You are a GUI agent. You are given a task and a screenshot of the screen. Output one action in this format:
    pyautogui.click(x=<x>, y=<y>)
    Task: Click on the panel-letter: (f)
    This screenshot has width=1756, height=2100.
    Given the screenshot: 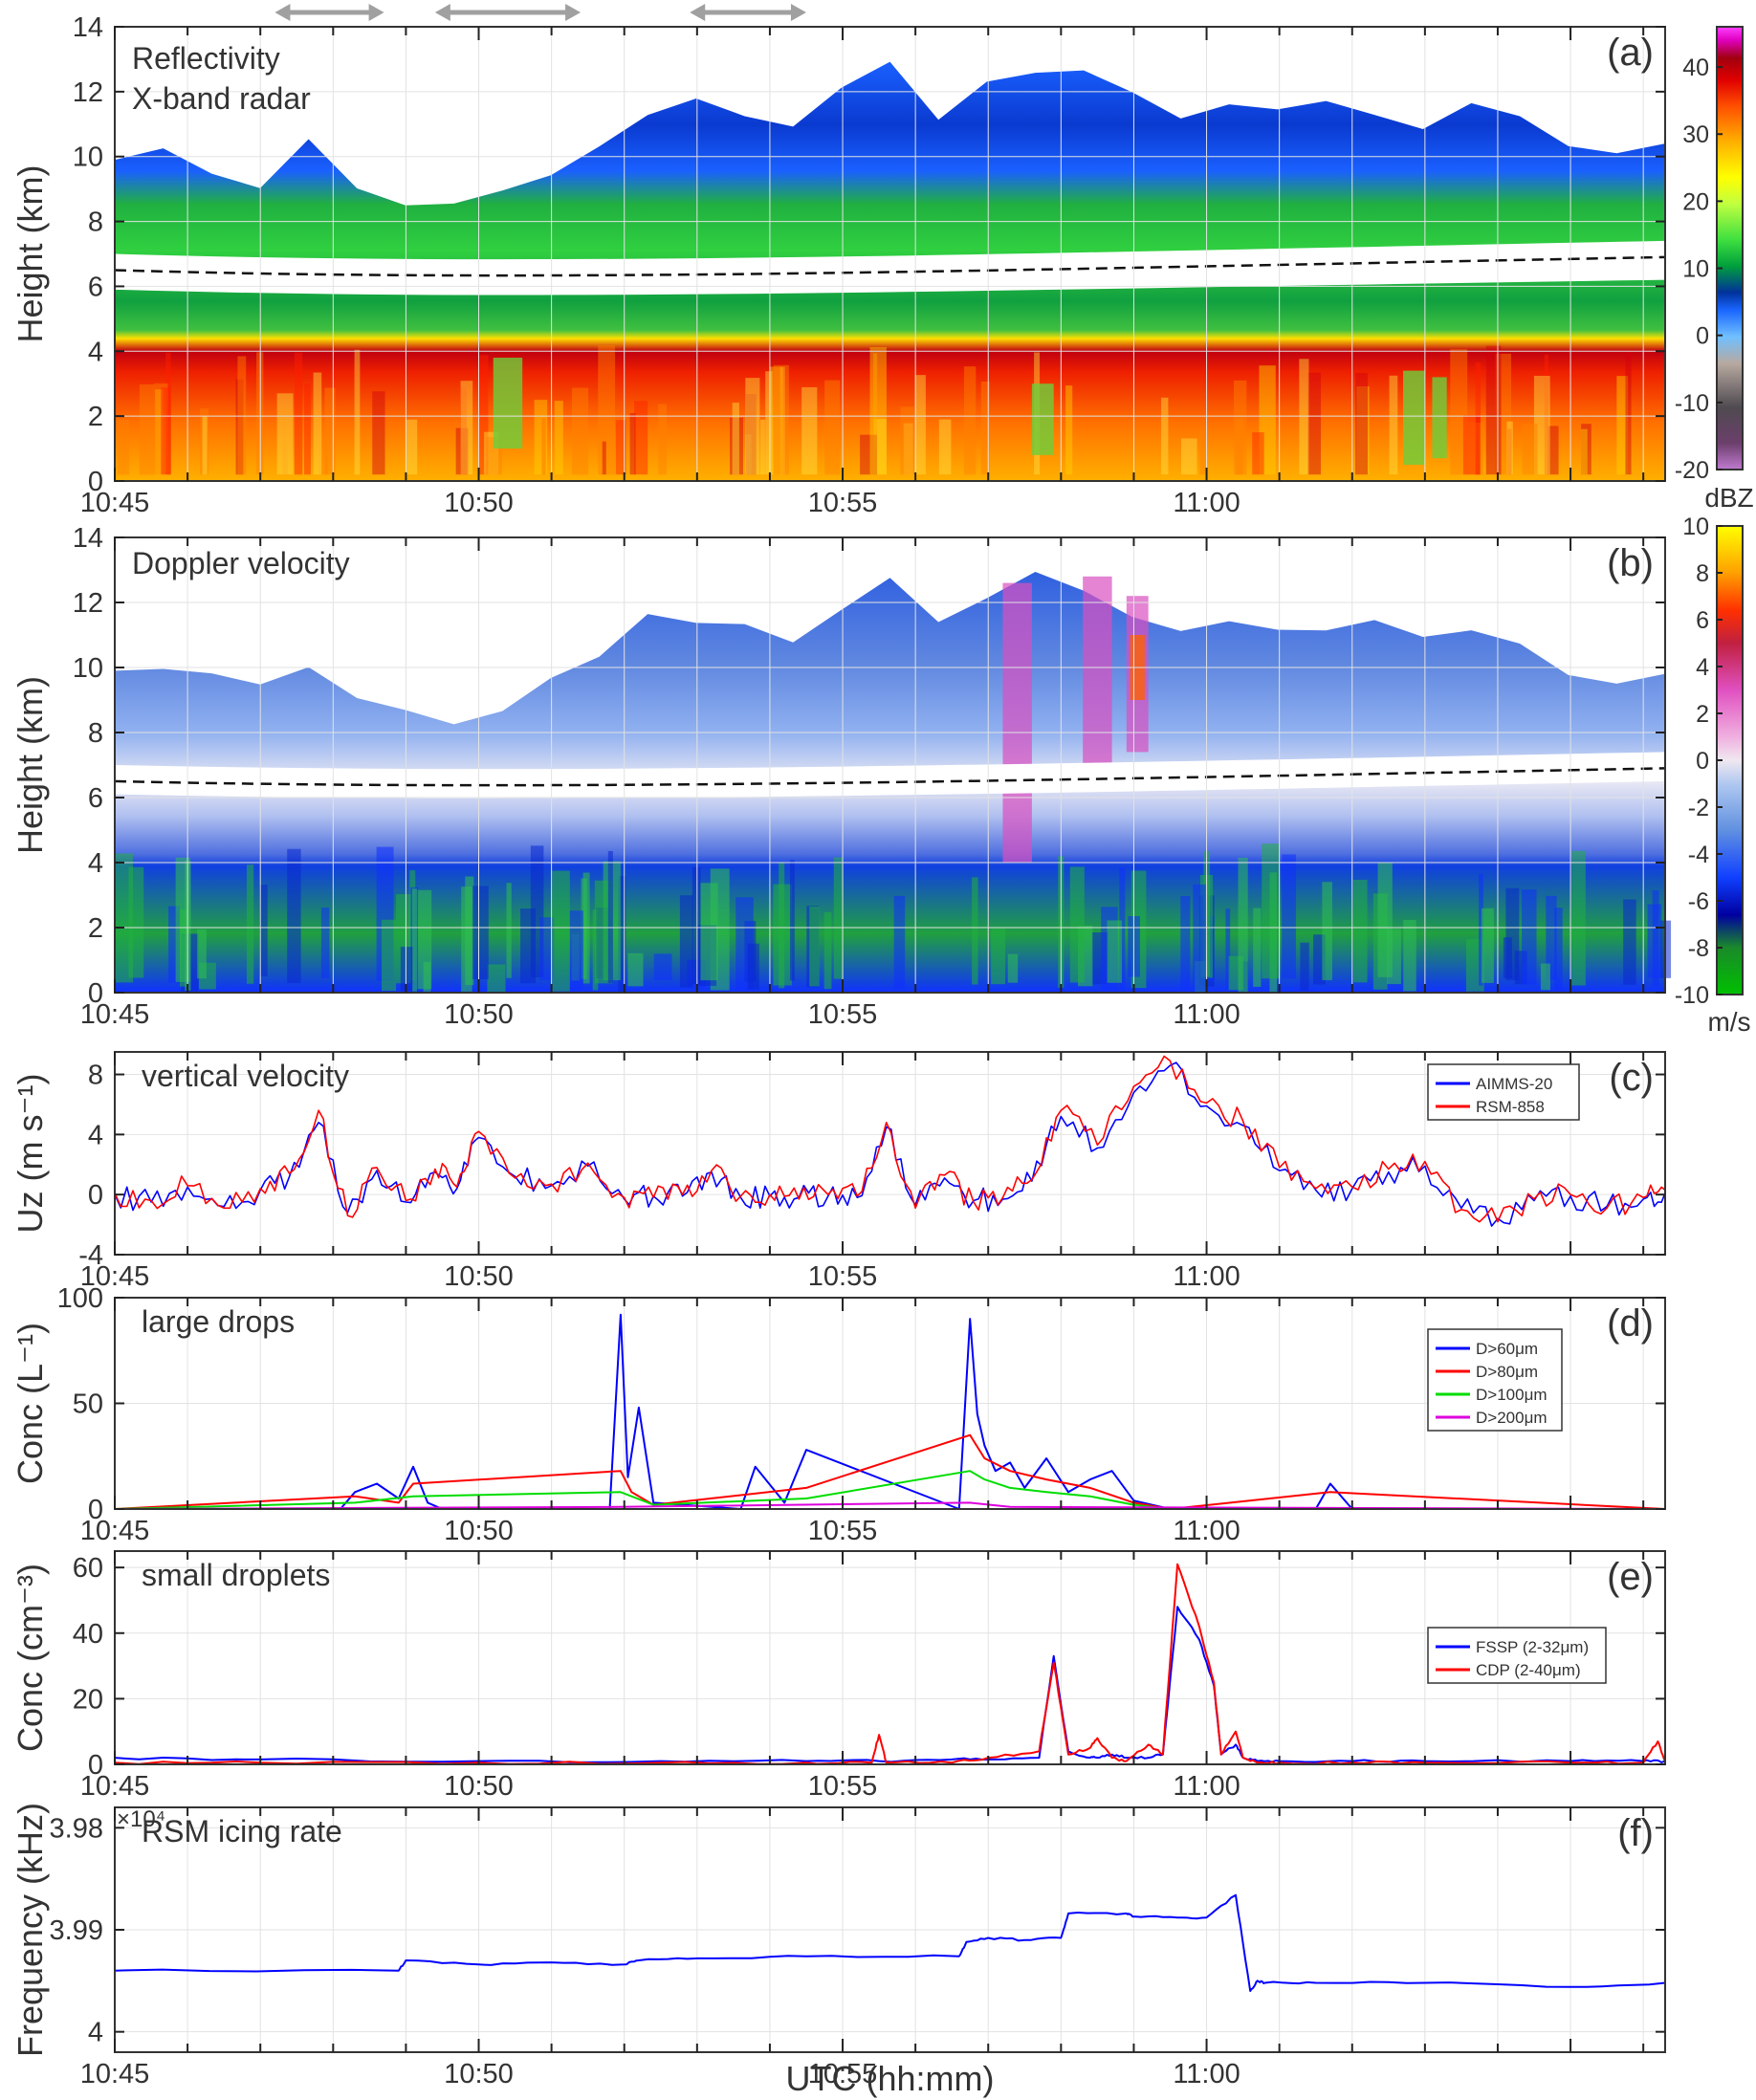 What is the action you would take?
    pyautogui.click(x=1635, y=1833)
    